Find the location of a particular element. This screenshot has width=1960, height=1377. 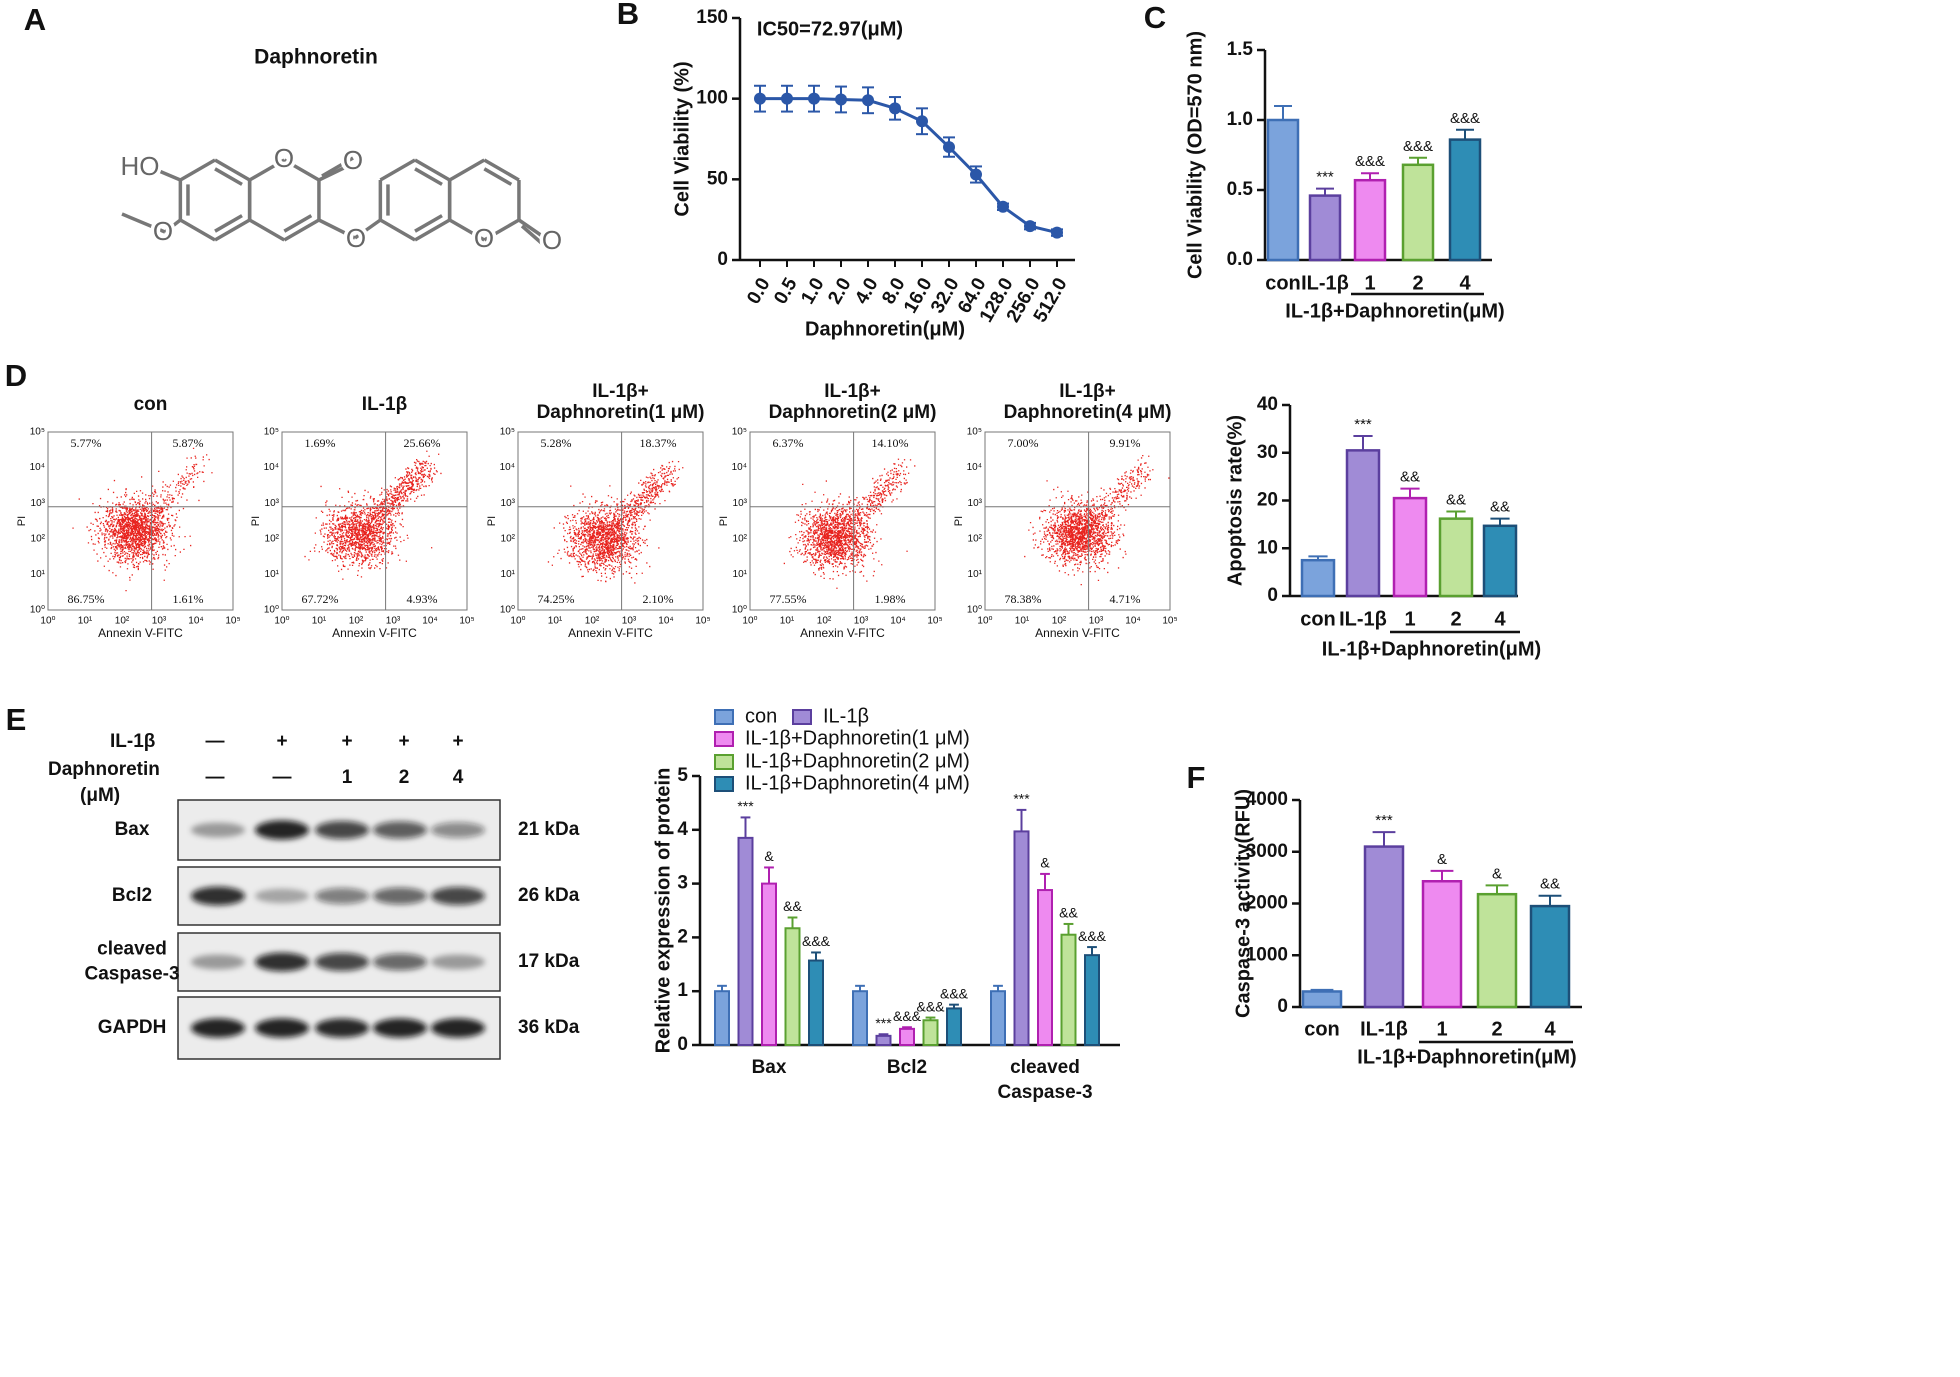

plot-title: IL-1β is located at coordinates (384, 404).